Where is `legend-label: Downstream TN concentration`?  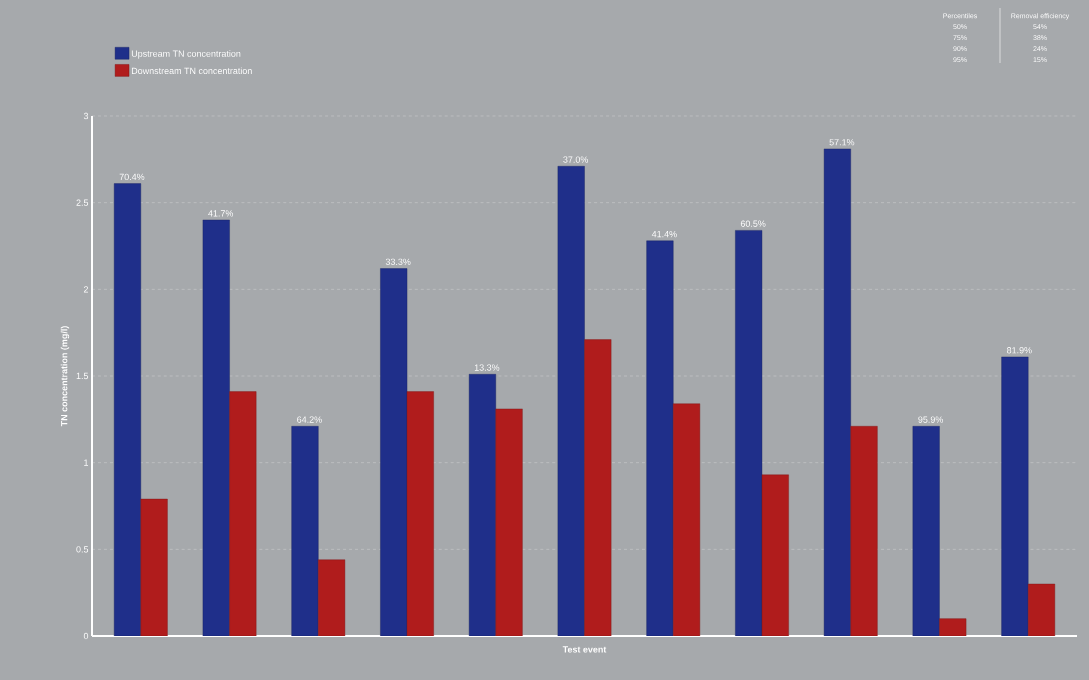 legend-label: Downstream TN concentration is located at coordinates (191, 71).